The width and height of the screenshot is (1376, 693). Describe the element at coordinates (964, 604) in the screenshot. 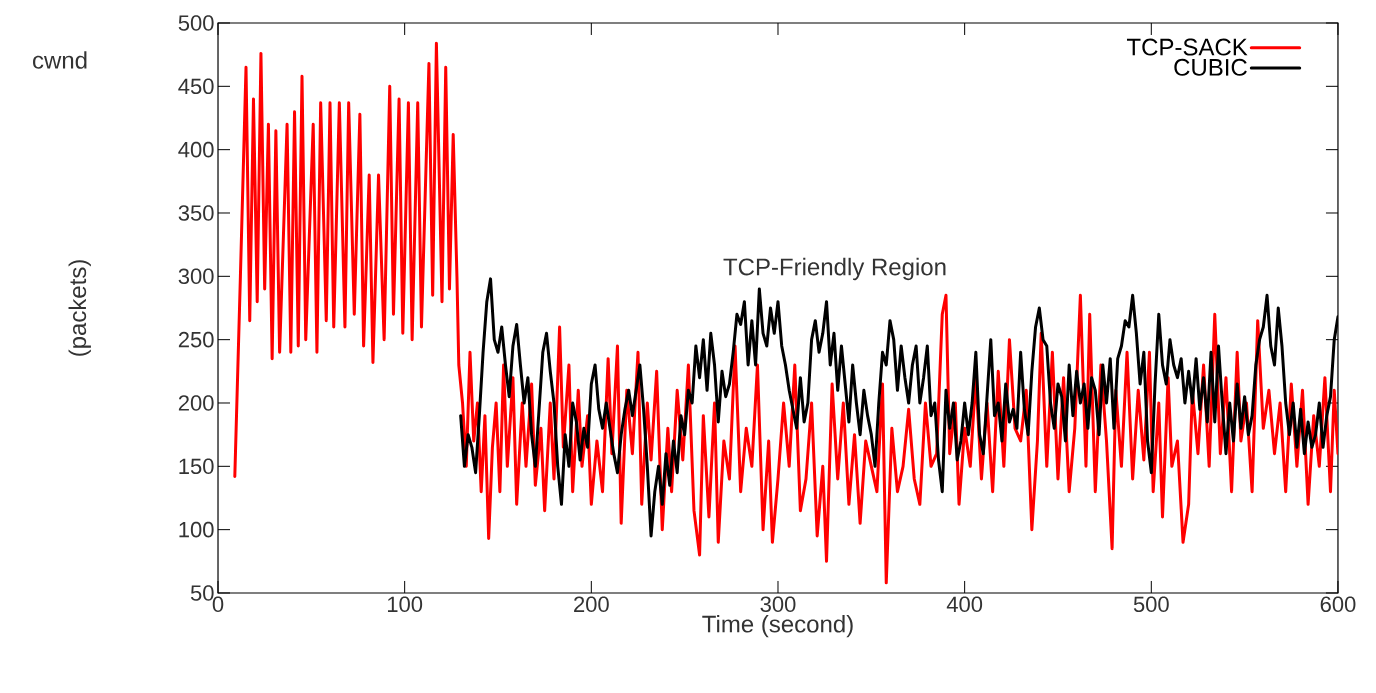

I see `x-tick-label: 400` at that location.